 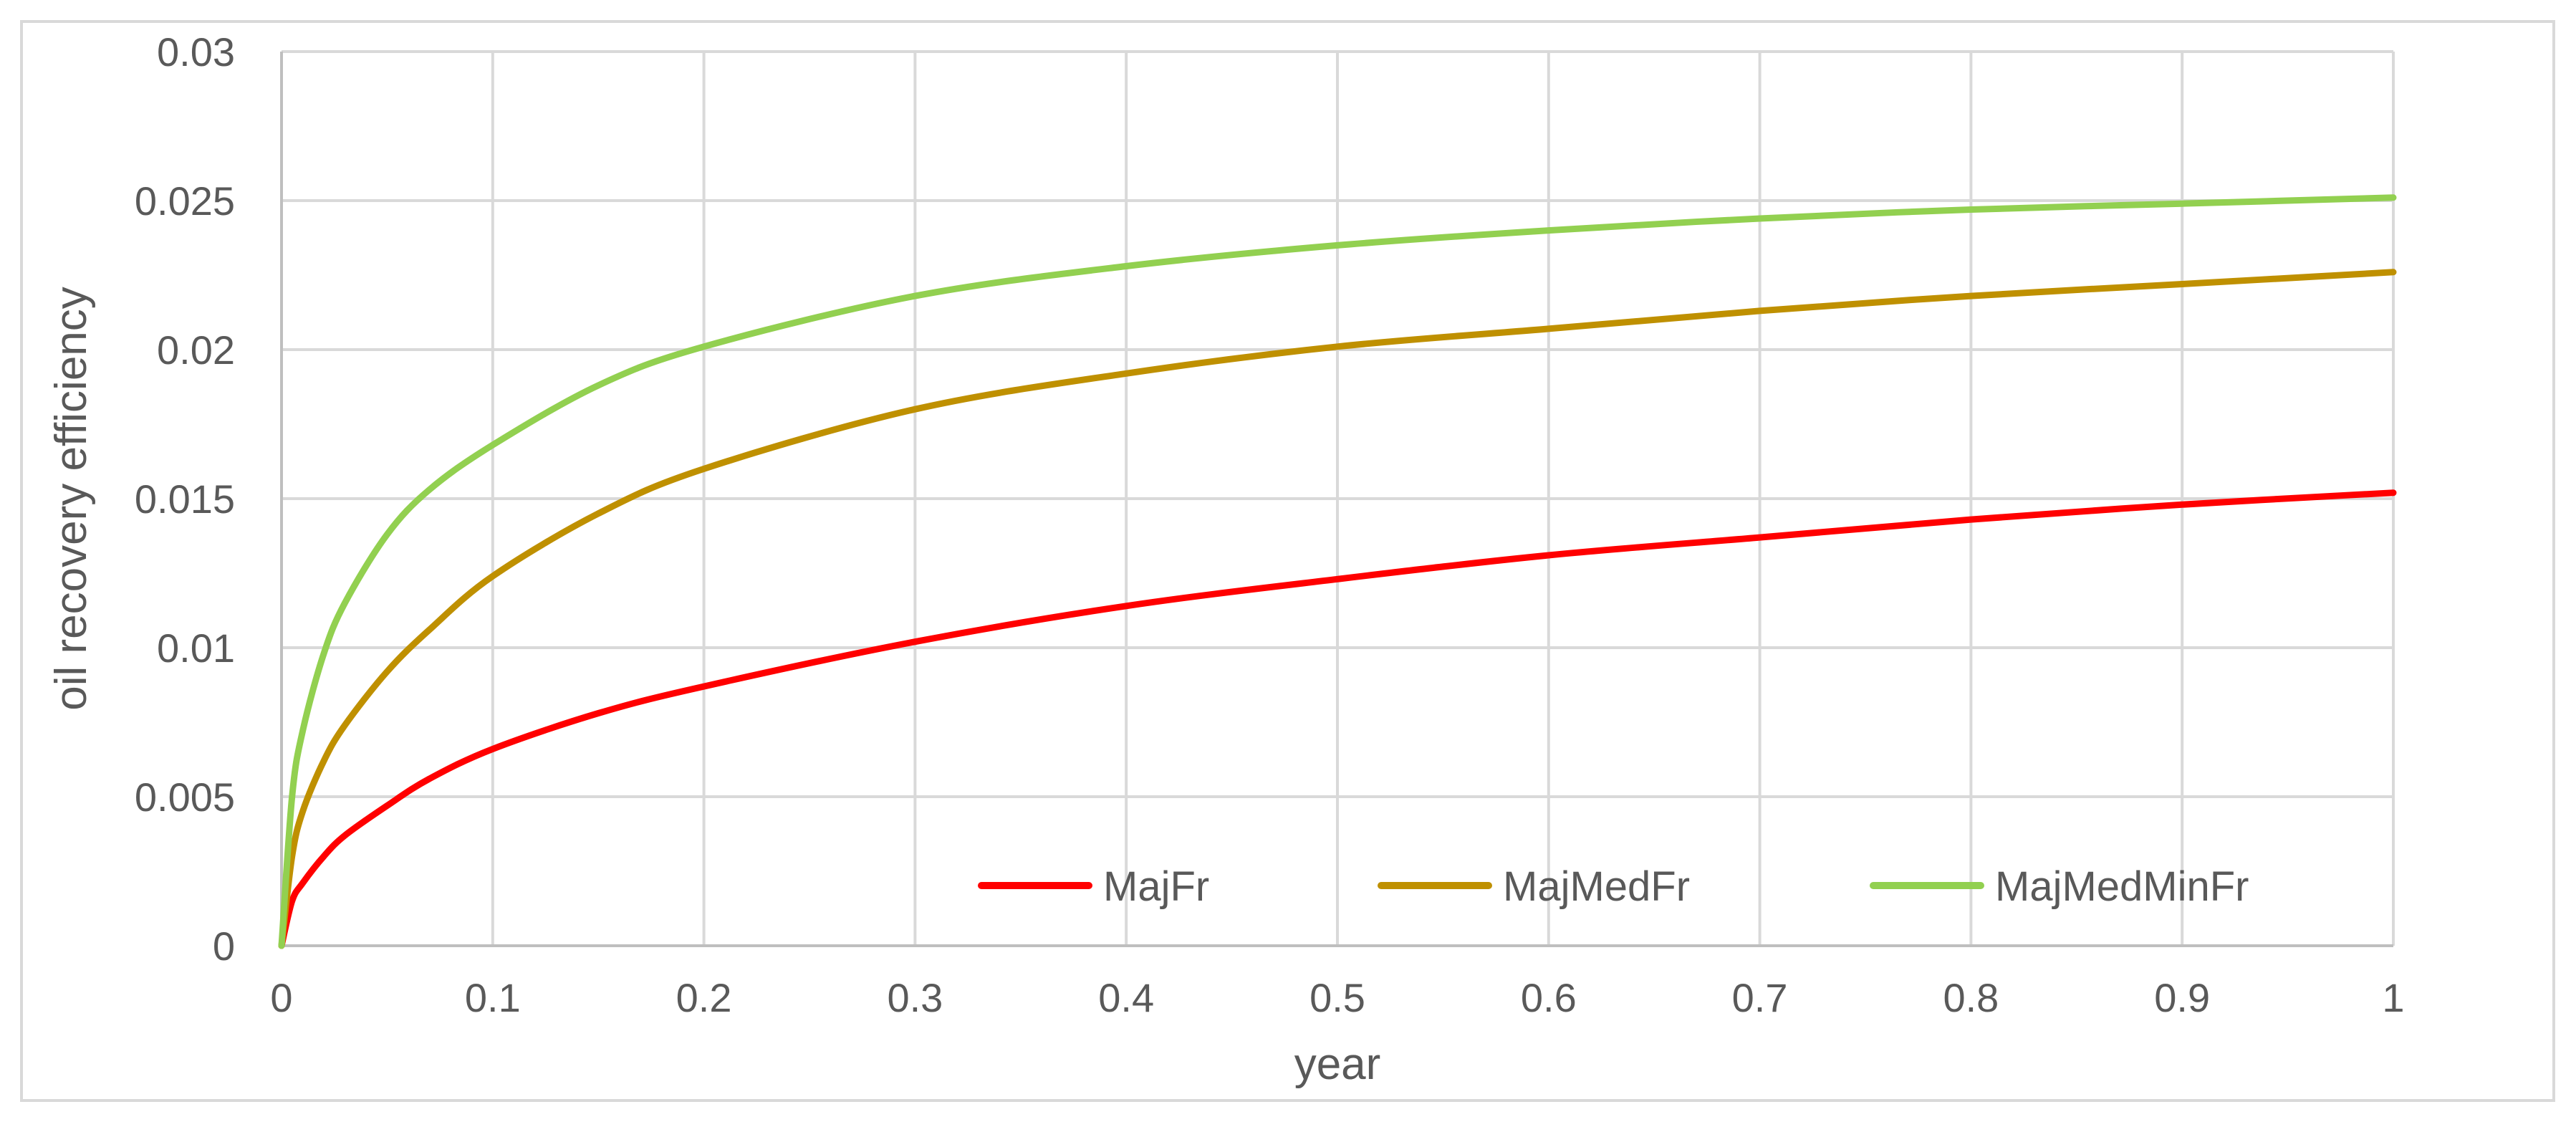 I want to click on x-axis-title: year, so click(x=1337, y=1064).